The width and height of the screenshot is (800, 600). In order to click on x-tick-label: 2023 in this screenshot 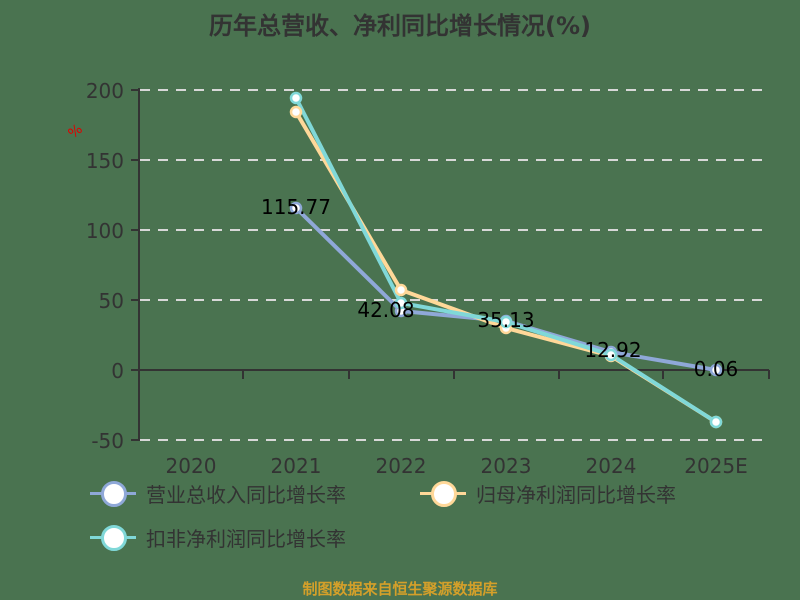, I will do `click(506, 466)`.